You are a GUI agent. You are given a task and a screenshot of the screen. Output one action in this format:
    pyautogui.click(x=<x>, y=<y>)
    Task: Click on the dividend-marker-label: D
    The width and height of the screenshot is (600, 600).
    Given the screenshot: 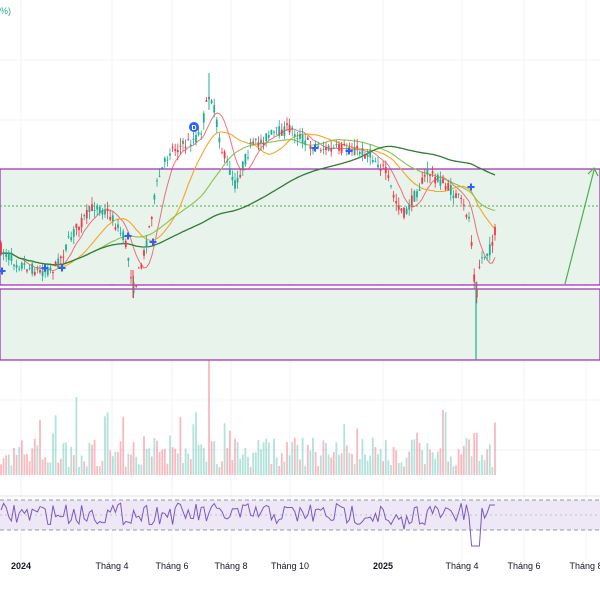 What is the action you would take?
    pyautogui.click(x=193, y=128)
    